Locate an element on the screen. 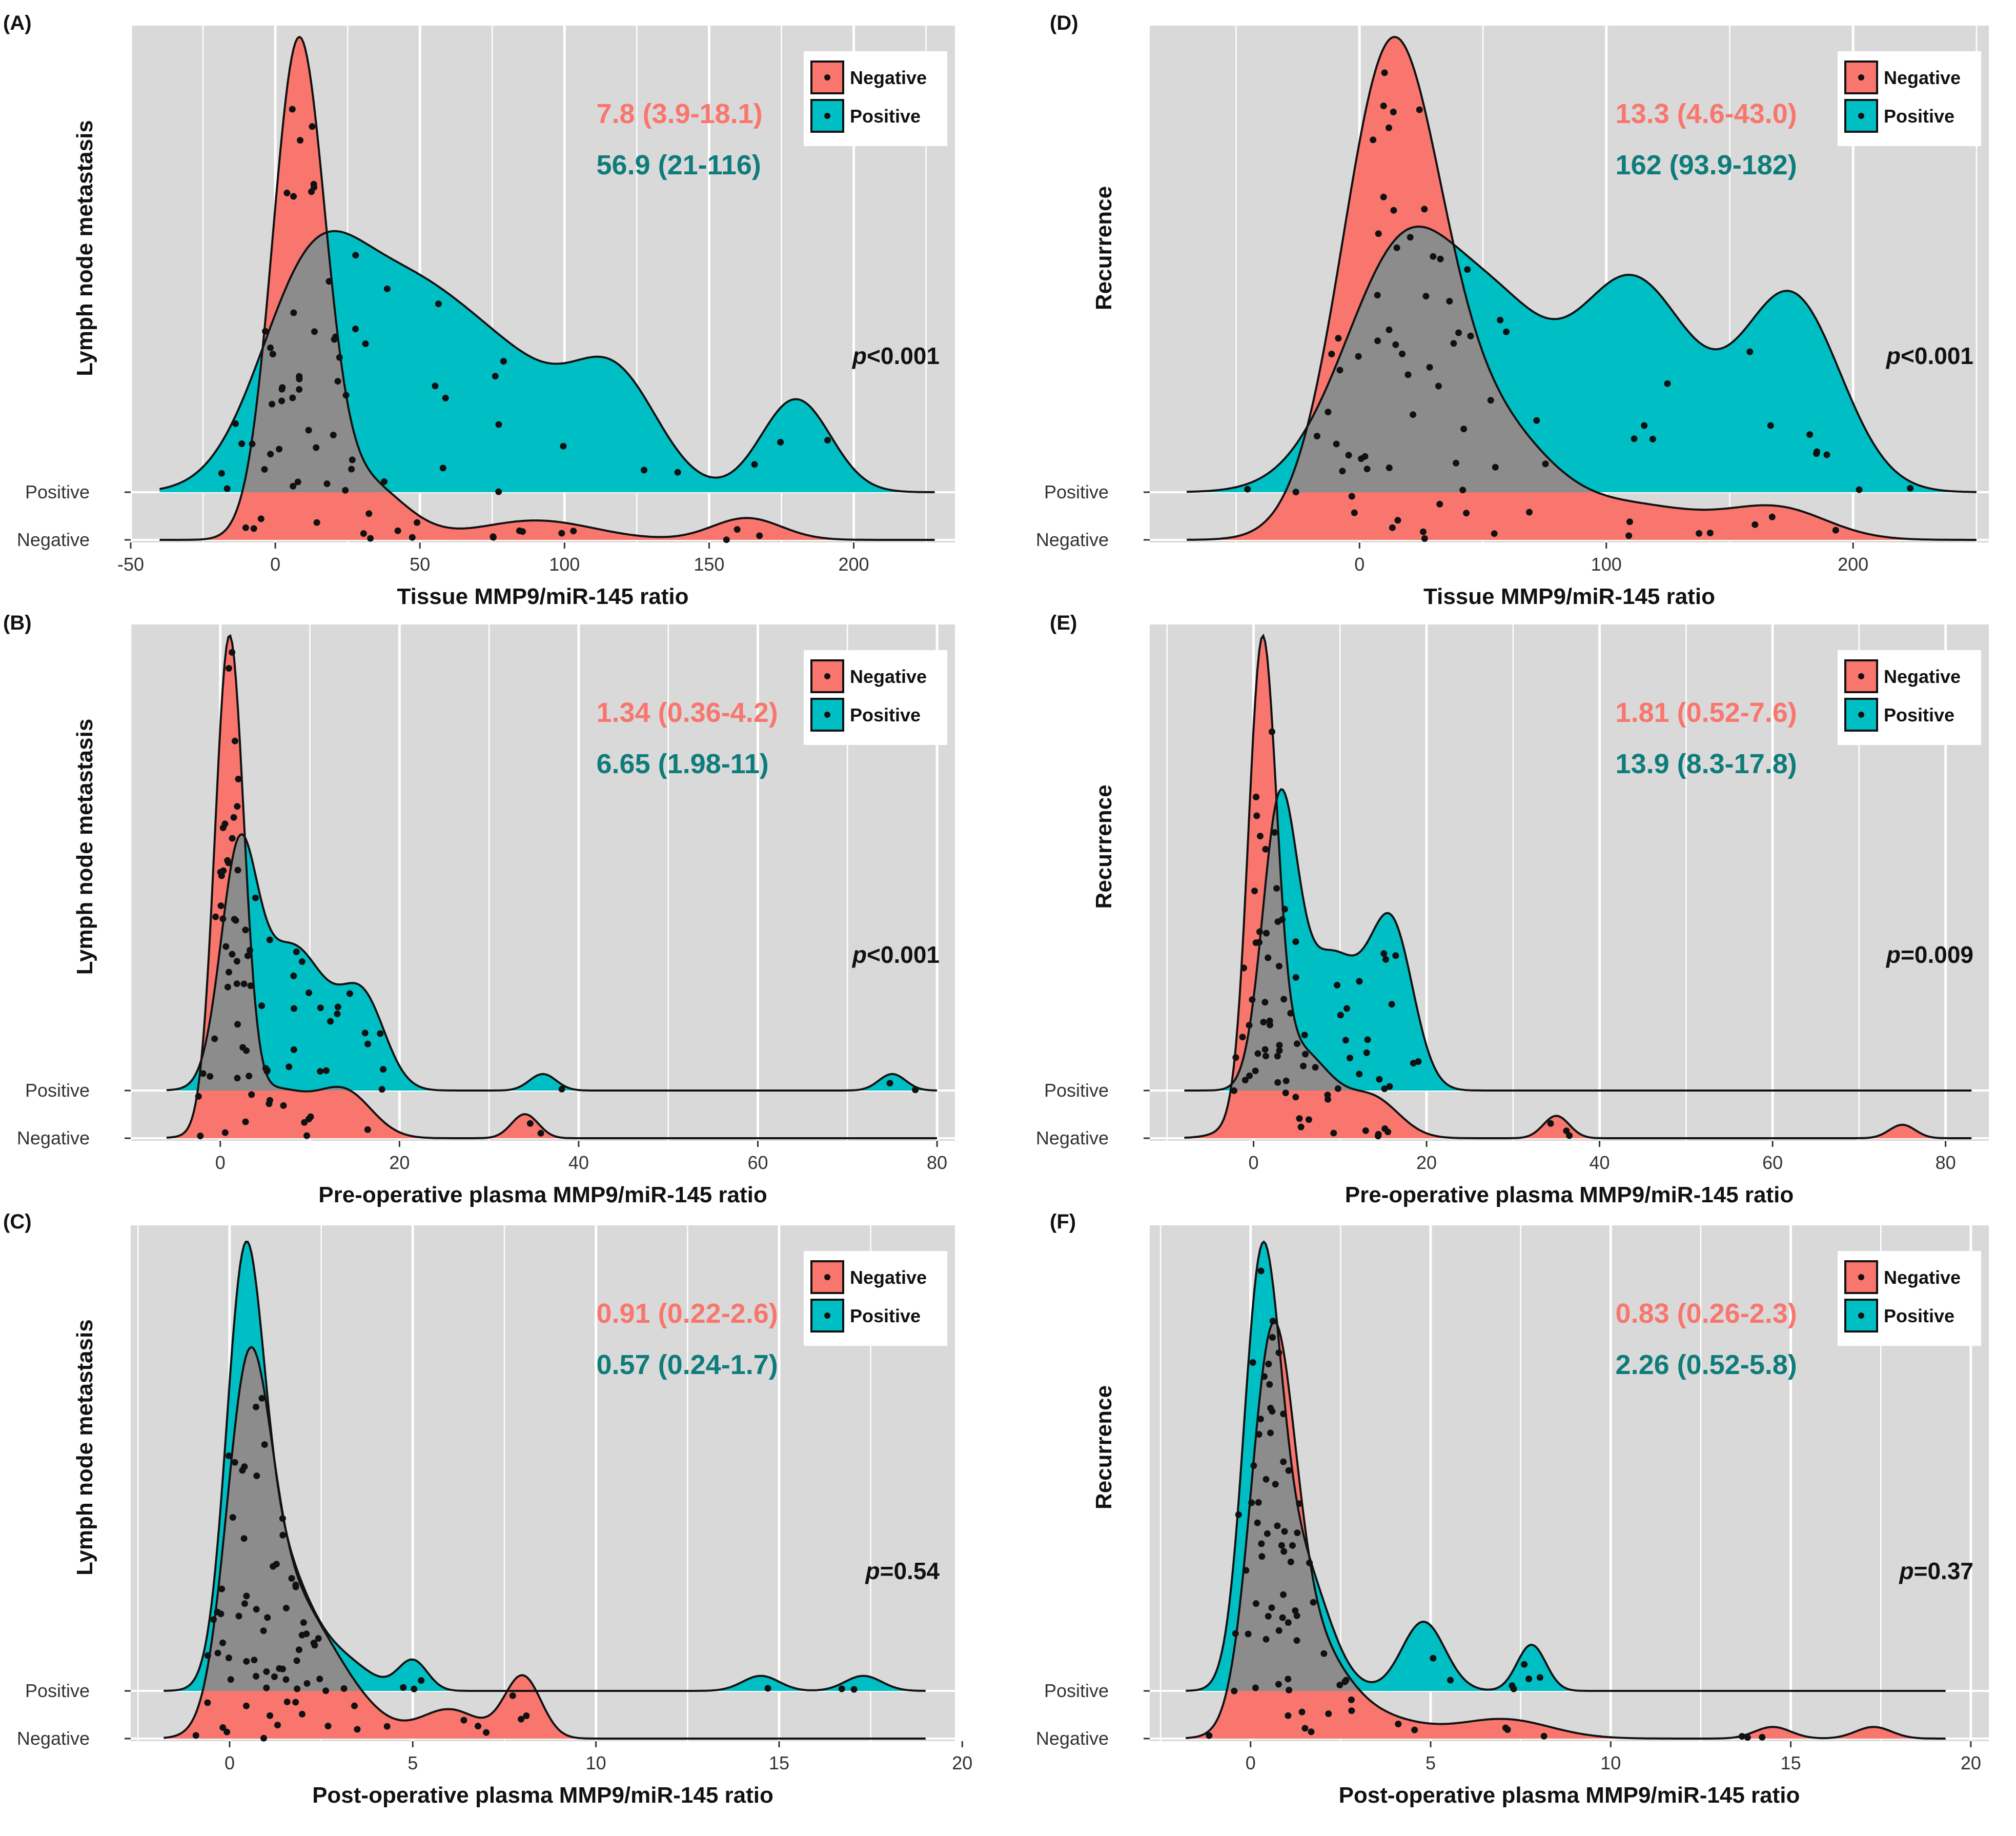 The width and height of the screenshot is (2016, 1836). x-axis-label: Post-operative plasma MMP9/miR-145 ratio is located at coordinates (542, 1795).